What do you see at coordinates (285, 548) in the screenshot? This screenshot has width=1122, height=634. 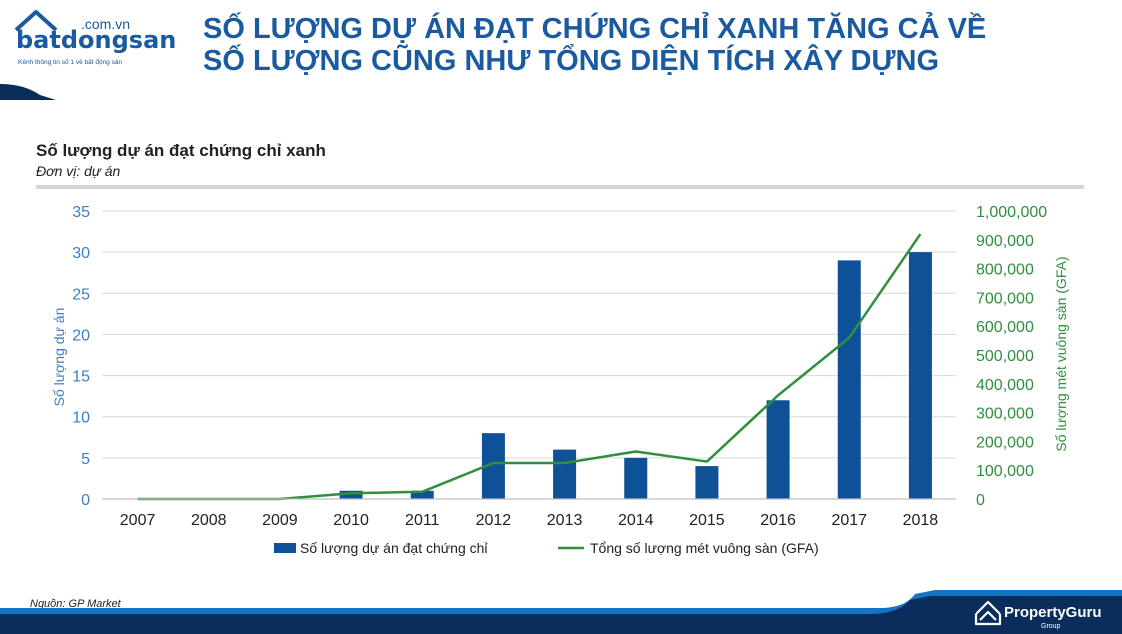 I see `legend-bar-swatch` at bounding box center [285, 548].